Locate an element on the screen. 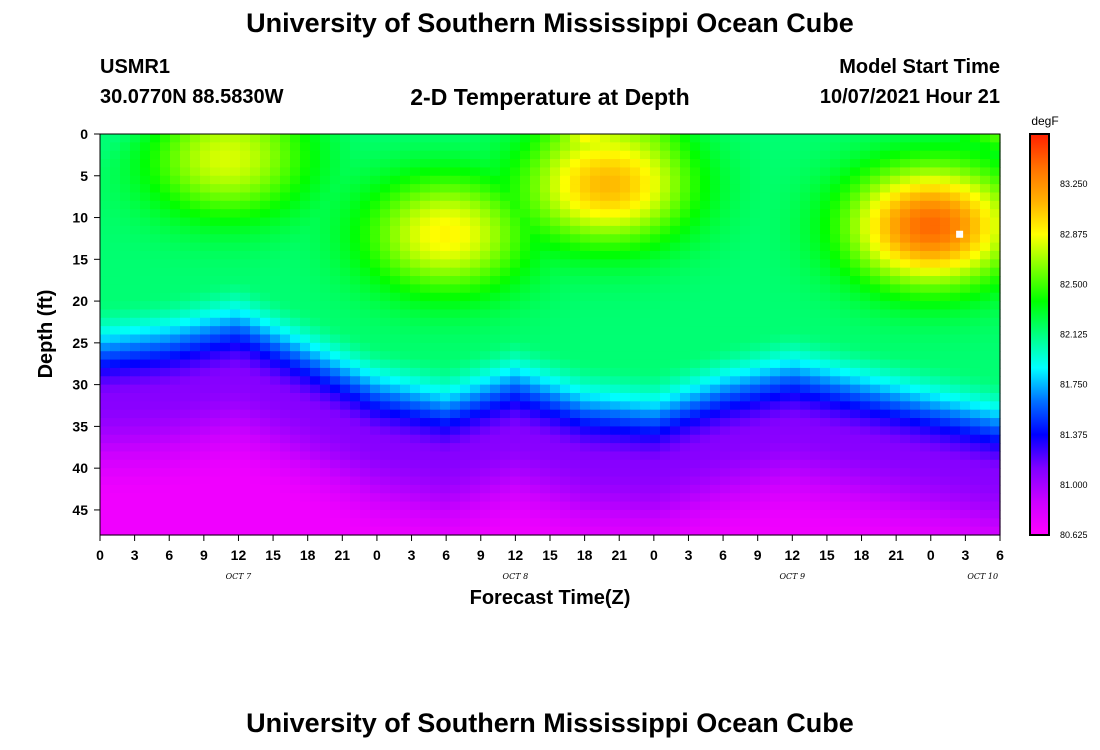  x-tick-label: 21 is located at coordinates (619, 555).